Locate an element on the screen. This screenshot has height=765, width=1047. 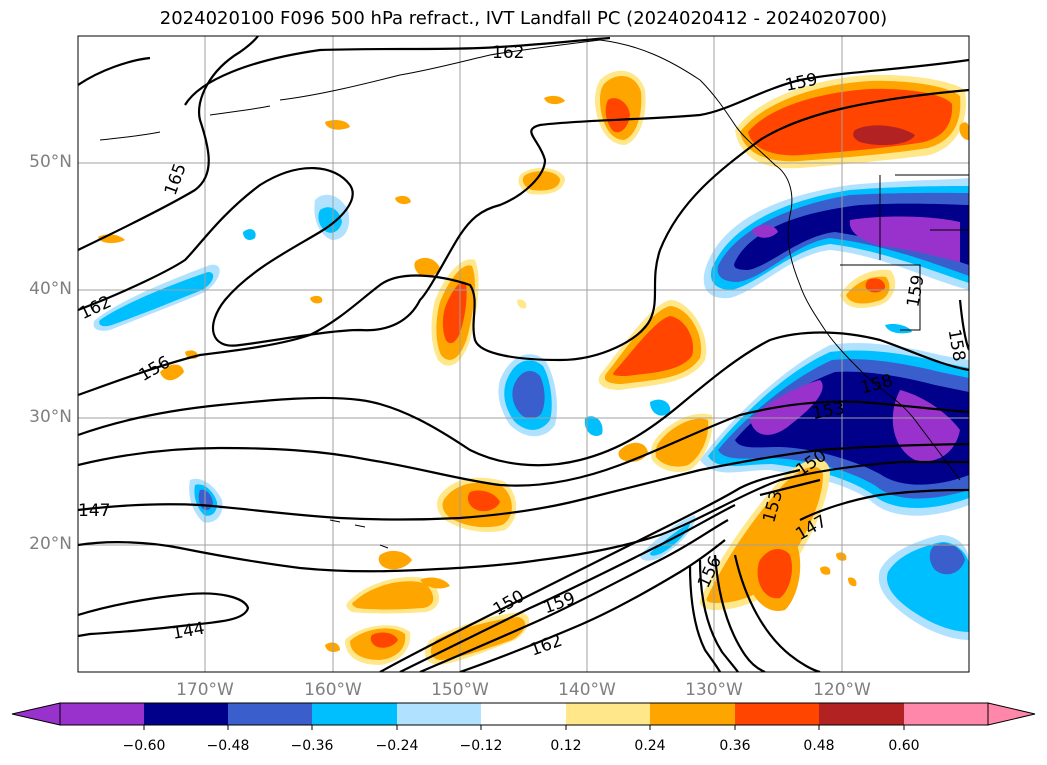
colorbar-tick: −0.12 is located at coordinates (481, 746).